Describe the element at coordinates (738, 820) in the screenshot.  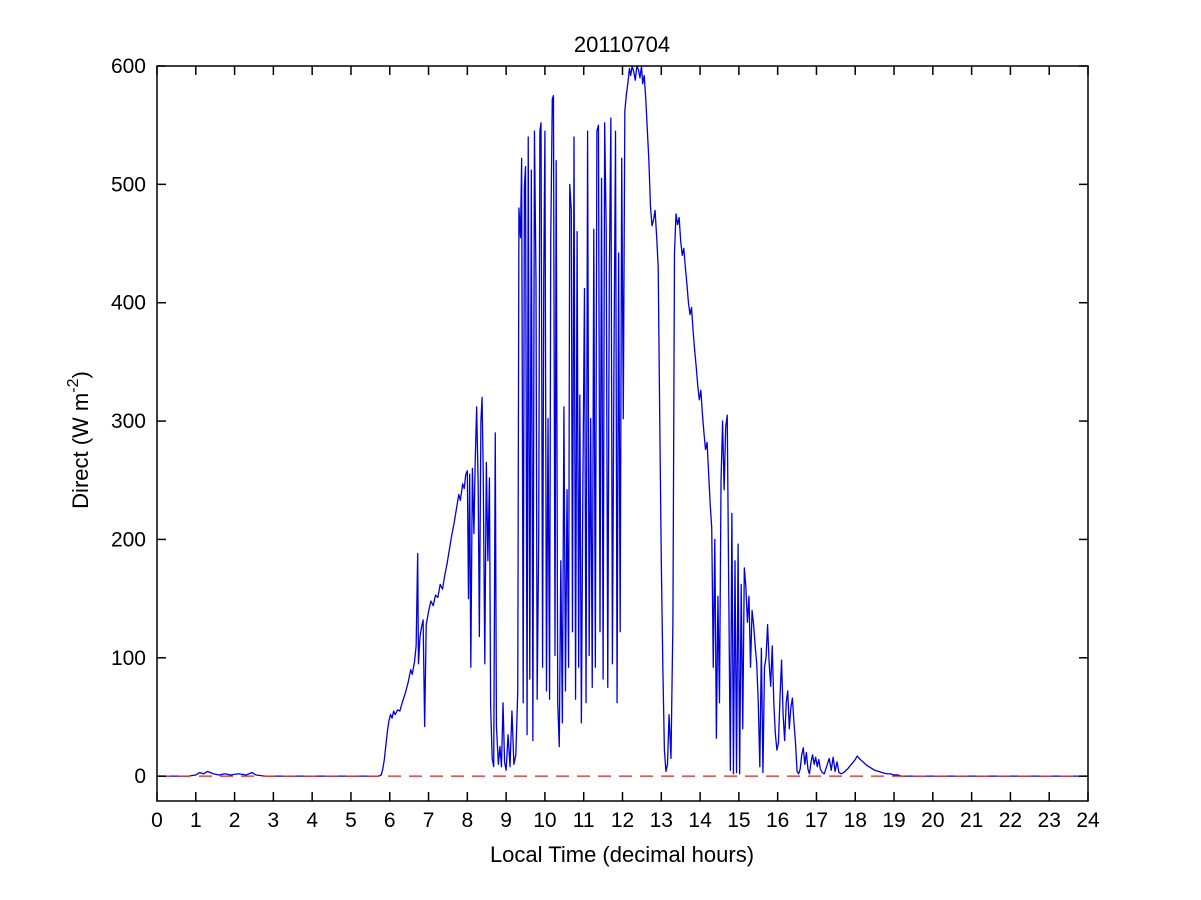
I see `x-tick-label-15: 15` at that location.